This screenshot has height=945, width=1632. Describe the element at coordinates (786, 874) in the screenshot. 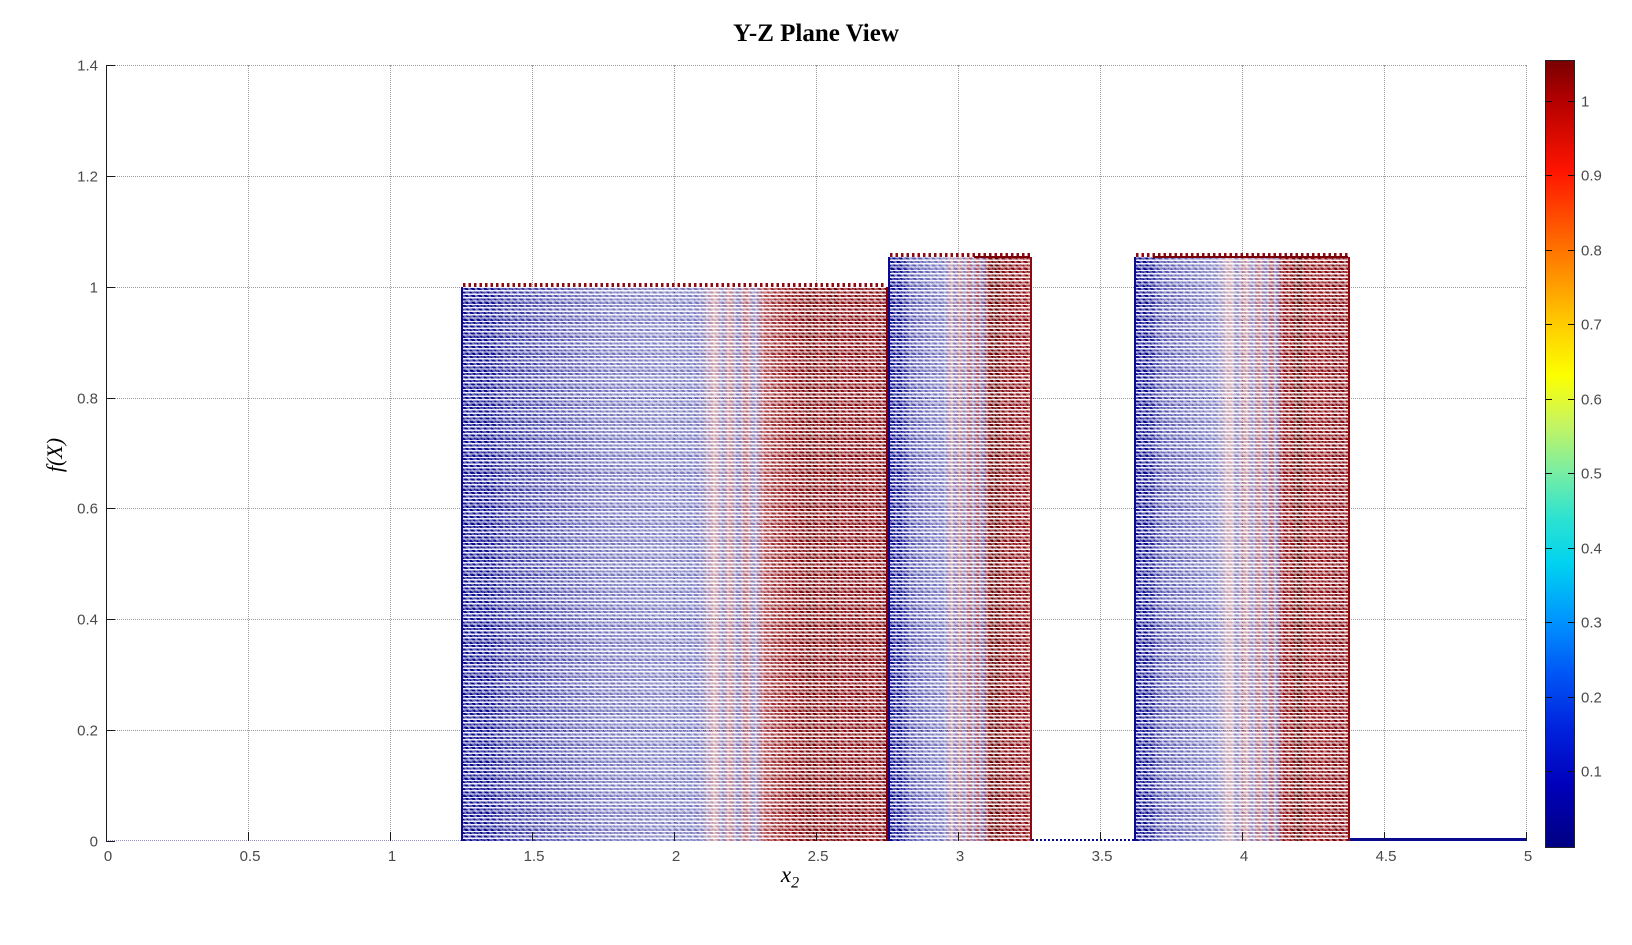

I see `x-axis-label-base: x` at that location.